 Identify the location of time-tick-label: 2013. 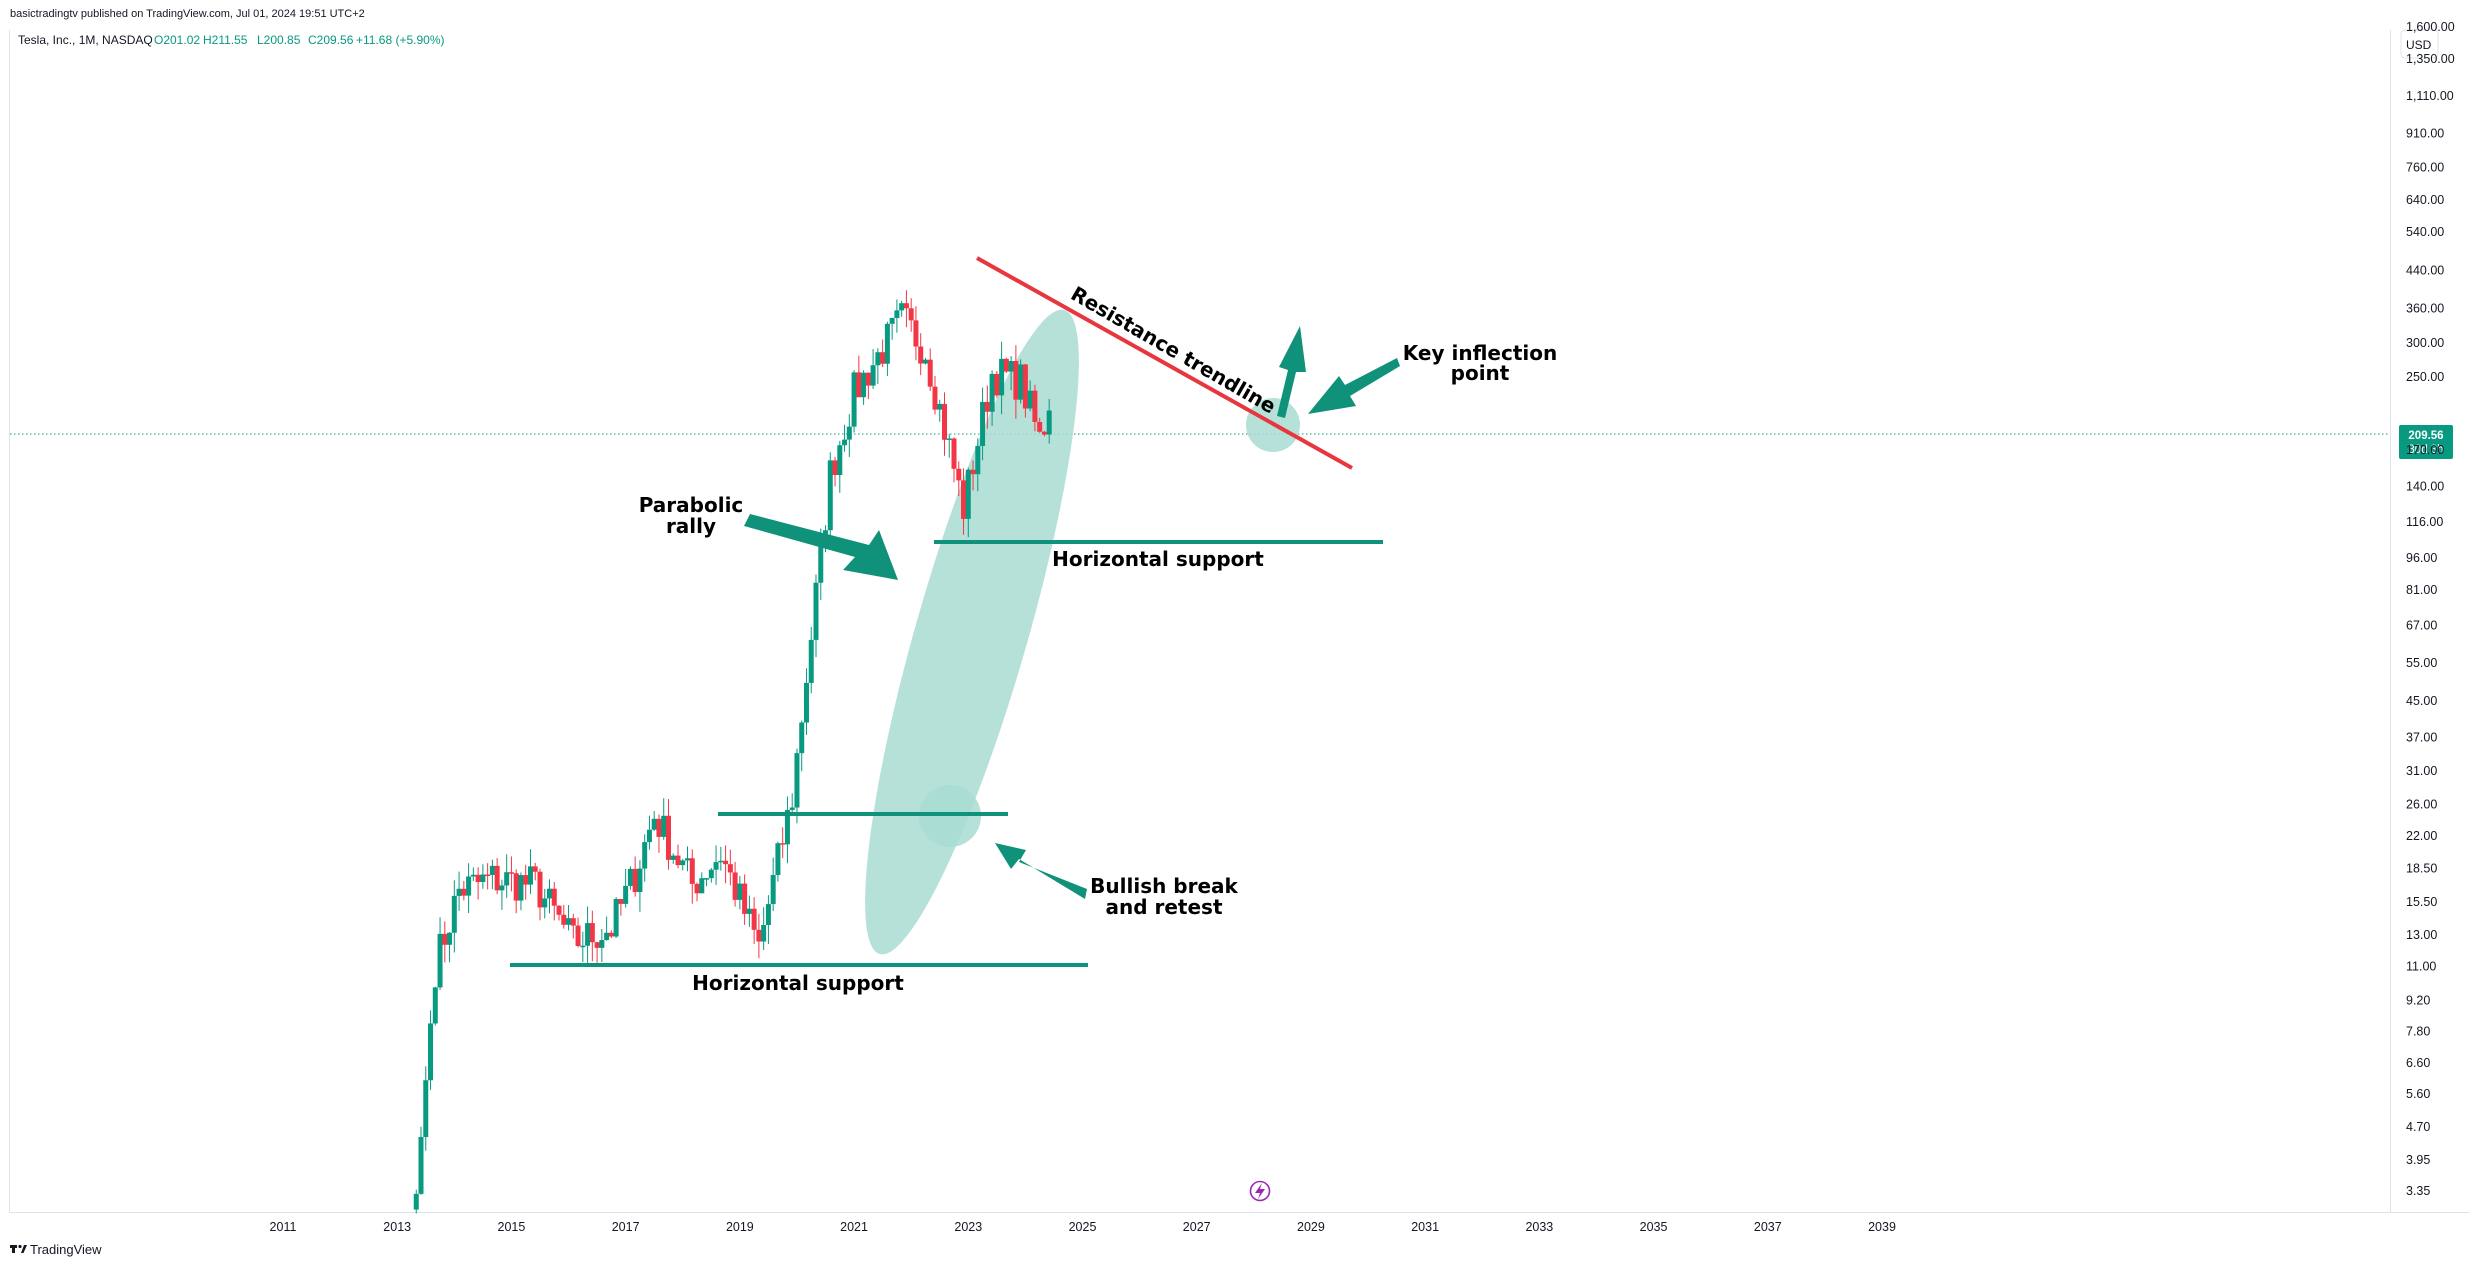
(397, 1227).